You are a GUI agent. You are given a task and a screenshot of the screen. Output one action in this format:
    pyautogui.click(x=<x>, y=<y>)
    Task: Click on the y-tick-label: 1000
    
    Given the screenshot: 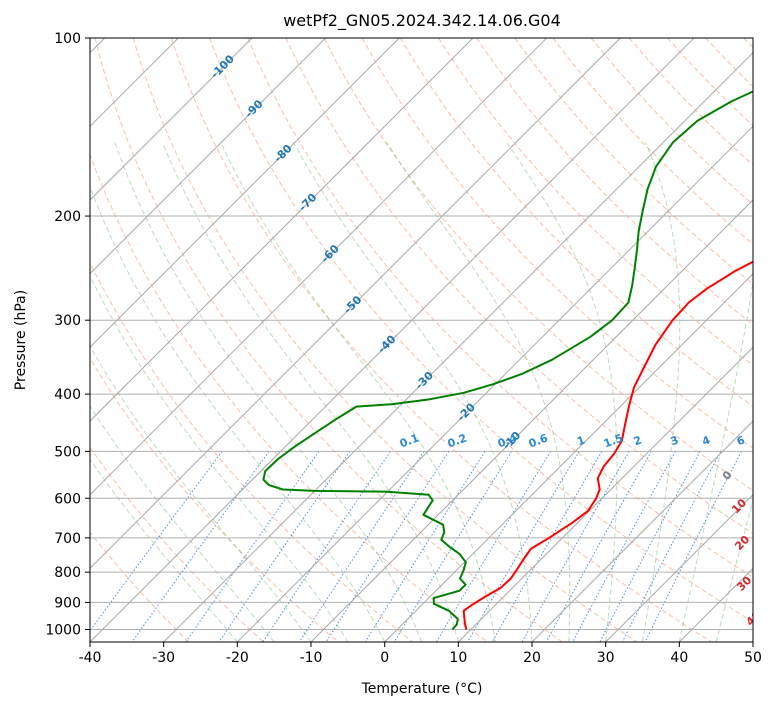 What is the action you would take?
    pyautogui.click(x=63, y=630)
    